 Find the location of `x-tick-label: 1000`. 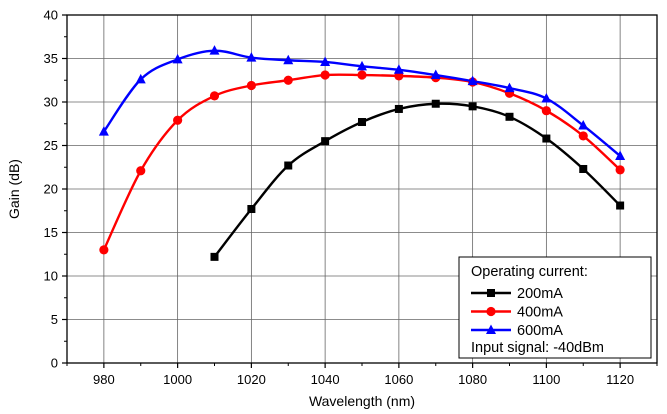

x-tick-label: 1000 is located at coordinates (177, 379).